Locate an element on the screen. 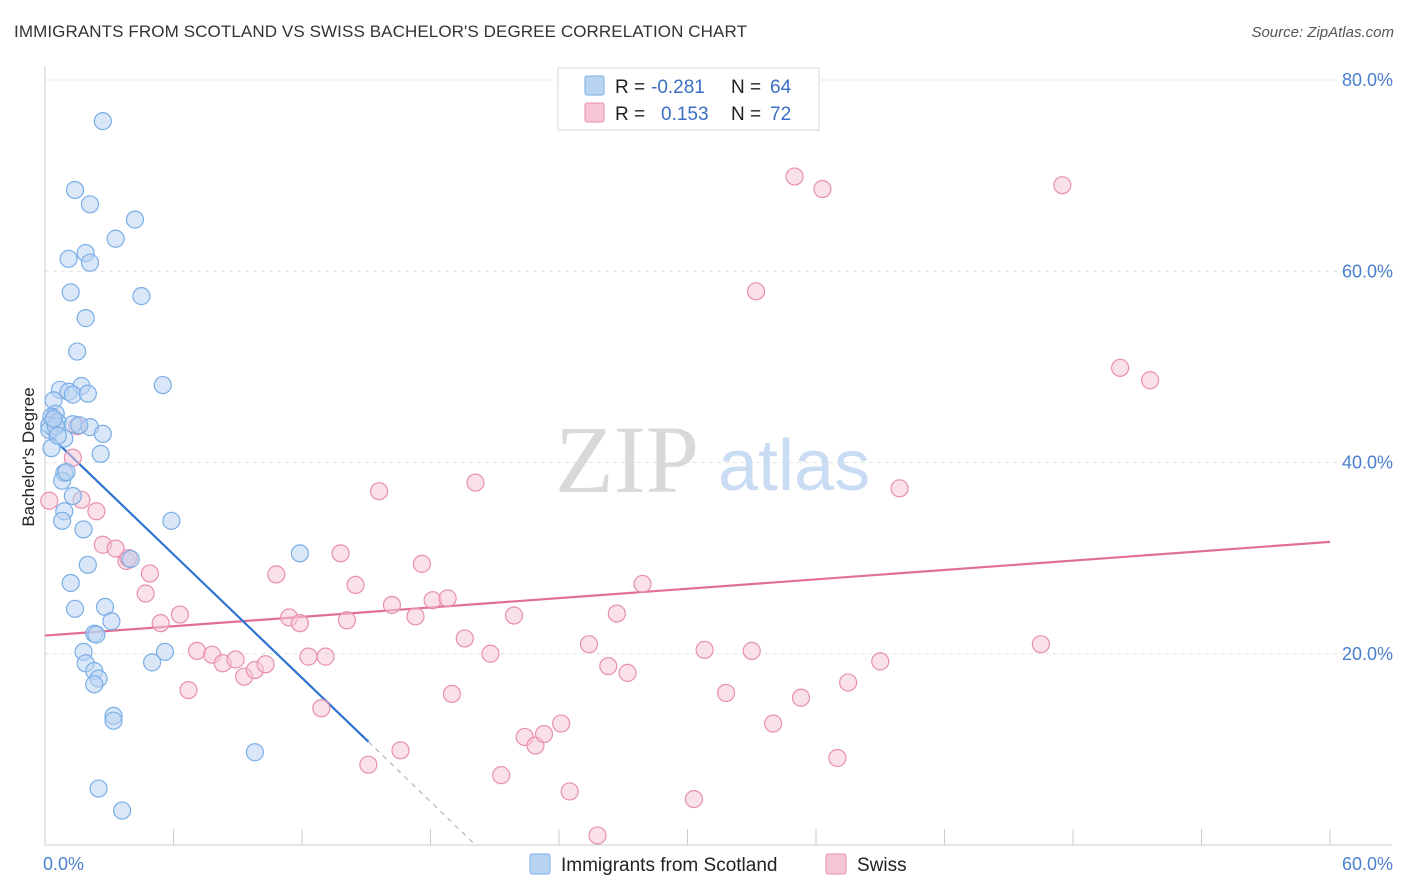 The width and height of the screenshot is (1406, 892). legend-swatch-pink is located at coordinates (594, 112).